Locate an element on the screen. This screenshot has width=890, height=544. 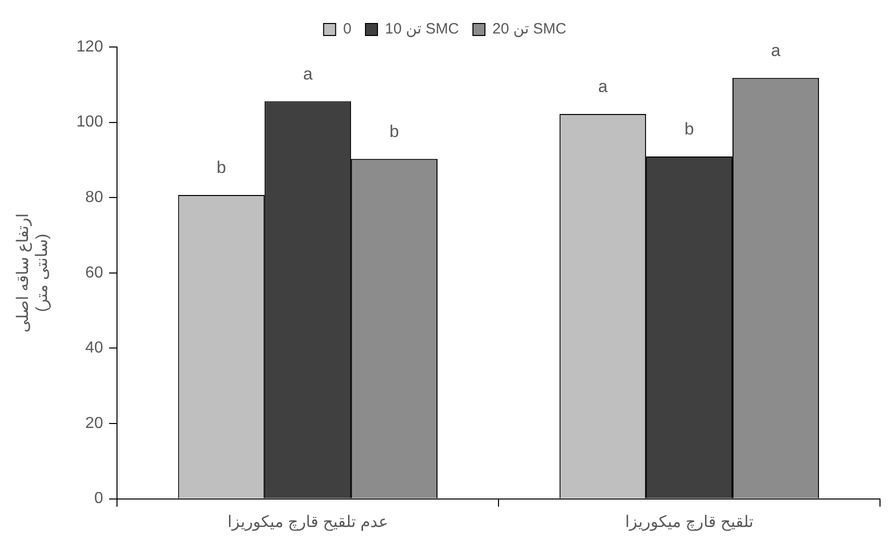
x-tick-label: تلقیح قارچ میکوریزا is located at coordinates (689, 522).